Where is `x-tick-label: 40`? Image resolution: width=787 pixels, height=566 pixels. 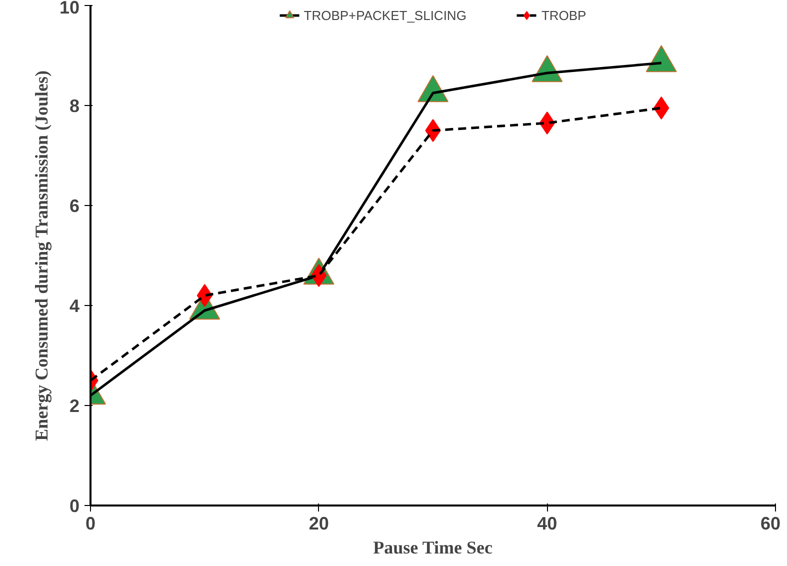 x-tick-label: 40 is located at coordinates (547, 524).